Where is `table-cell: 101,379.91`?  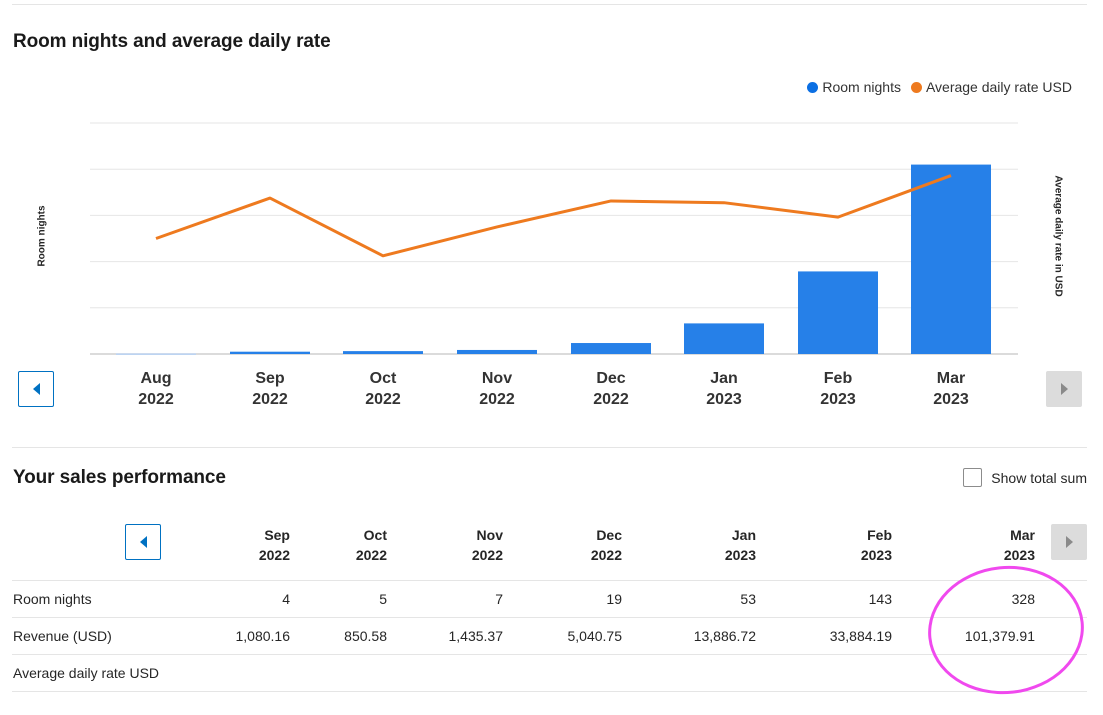 table-cell: 101,379.91 is located at coordinates (999, 636).